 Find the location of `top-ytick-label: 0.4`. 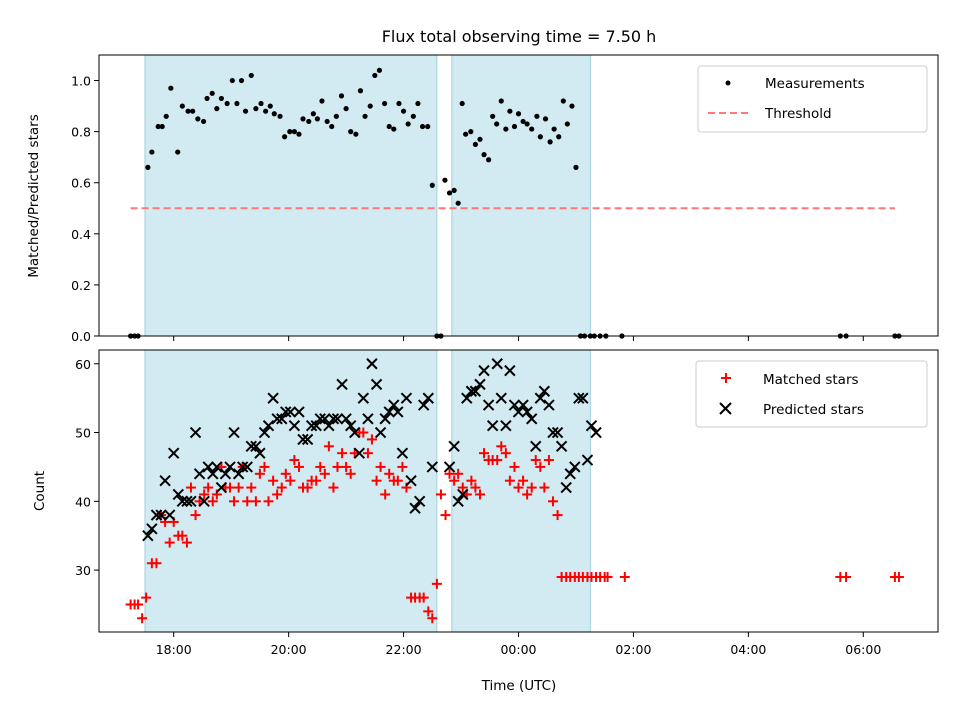

top-ytick-label: 0.4 is located at coordinates (81, 234).